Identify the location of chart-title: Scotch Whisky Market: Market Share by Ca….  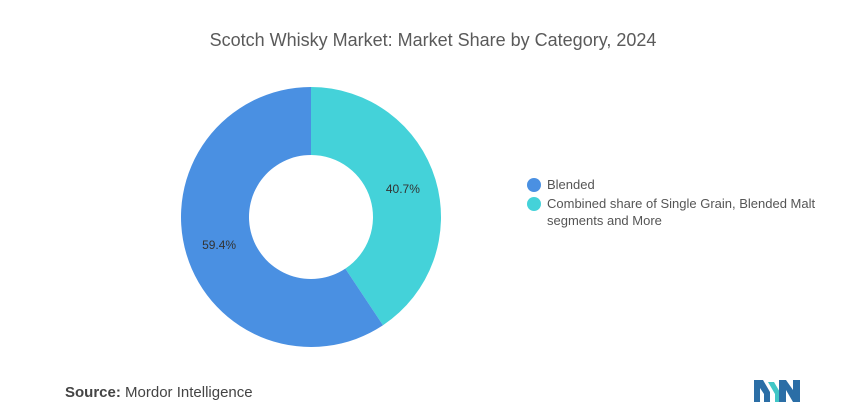
(433, 40).